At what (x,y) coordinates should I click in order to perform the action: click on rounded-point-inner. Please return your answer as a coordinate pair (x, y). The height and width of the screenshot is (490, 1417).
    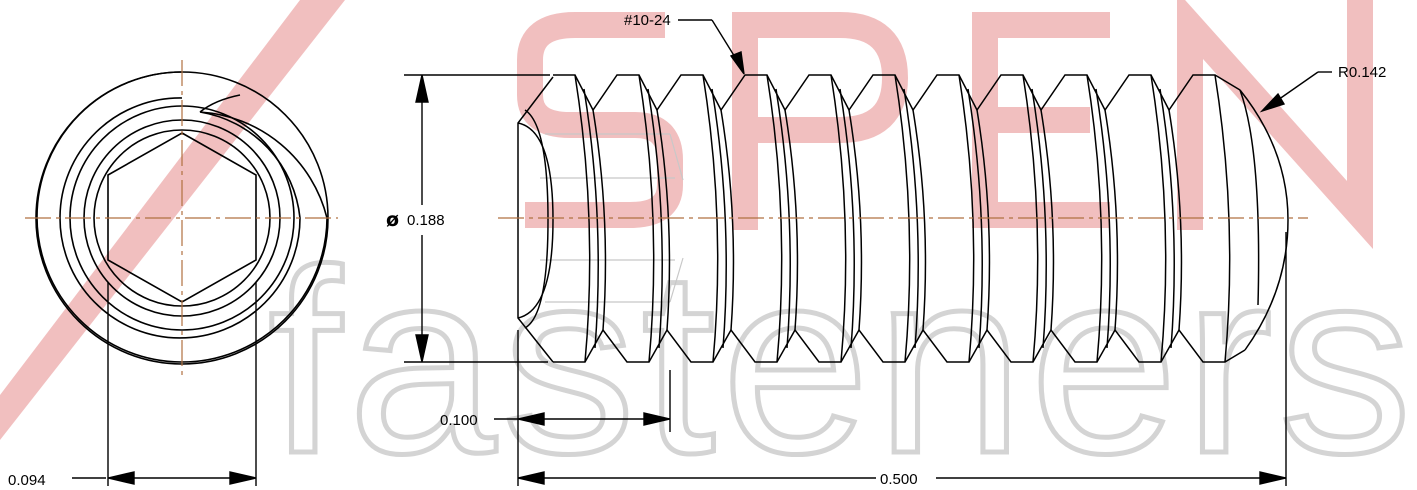
    Looking at the image, I should click on (1249, 197).